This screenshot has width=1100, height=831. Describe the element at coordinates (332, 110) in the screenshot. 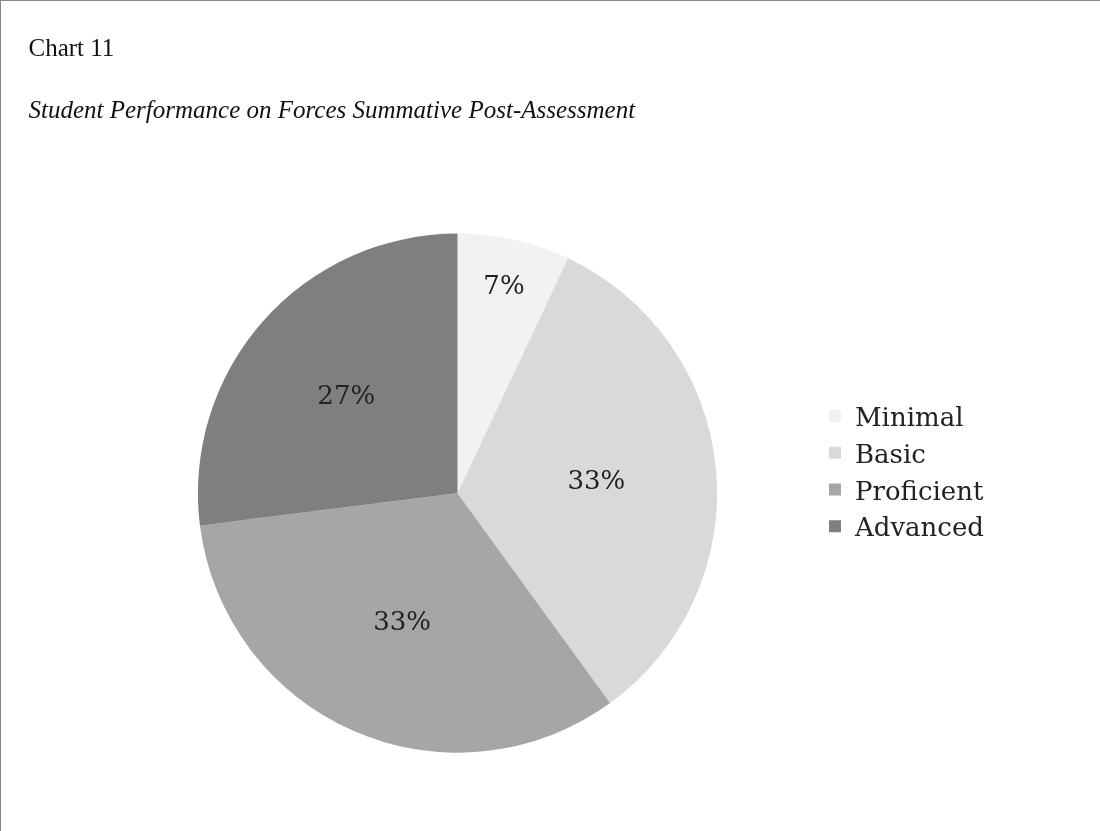

I see `chart-subtitle: Student Performance on Forces Summative Post-Assessment` at that location.